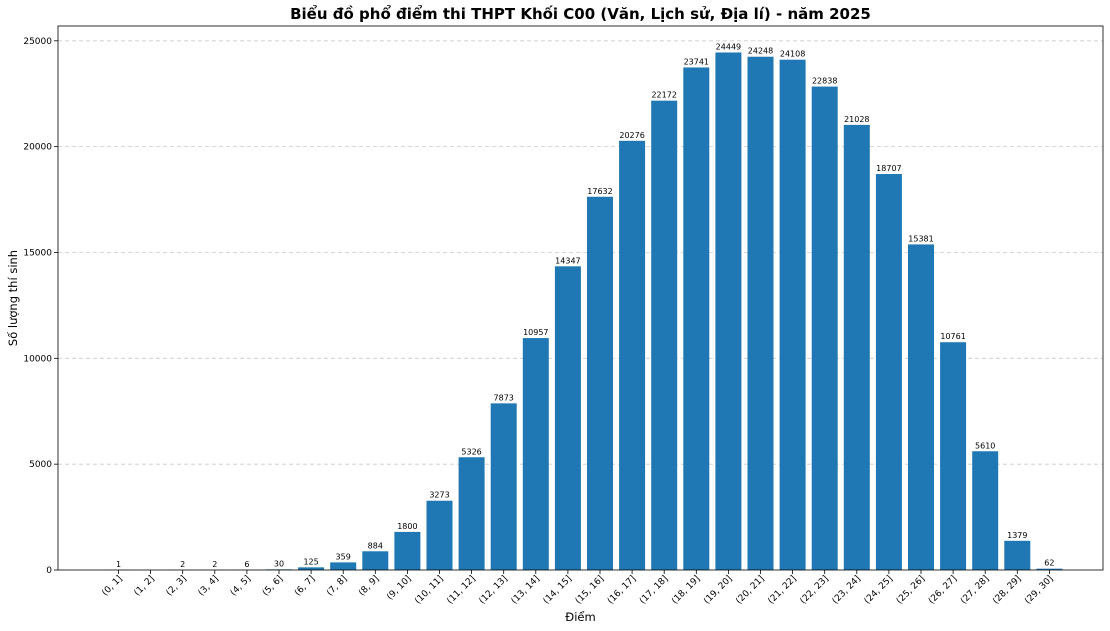  What do you see at coordinates (337, 586) in the screenshot?
I see `x-tick-label: (7, 8]` at bounding box center [337, 586].